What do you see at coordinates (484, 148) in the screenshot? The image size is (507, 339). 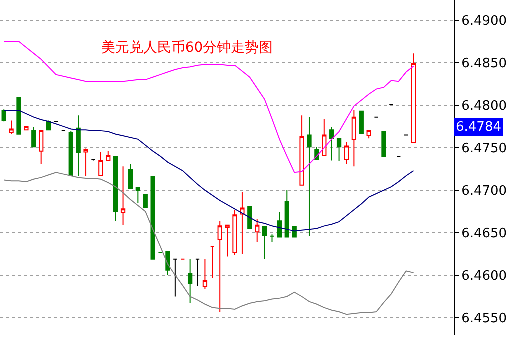 I see `y-tick-label: 6.4750` at bounding box center [484, 148].